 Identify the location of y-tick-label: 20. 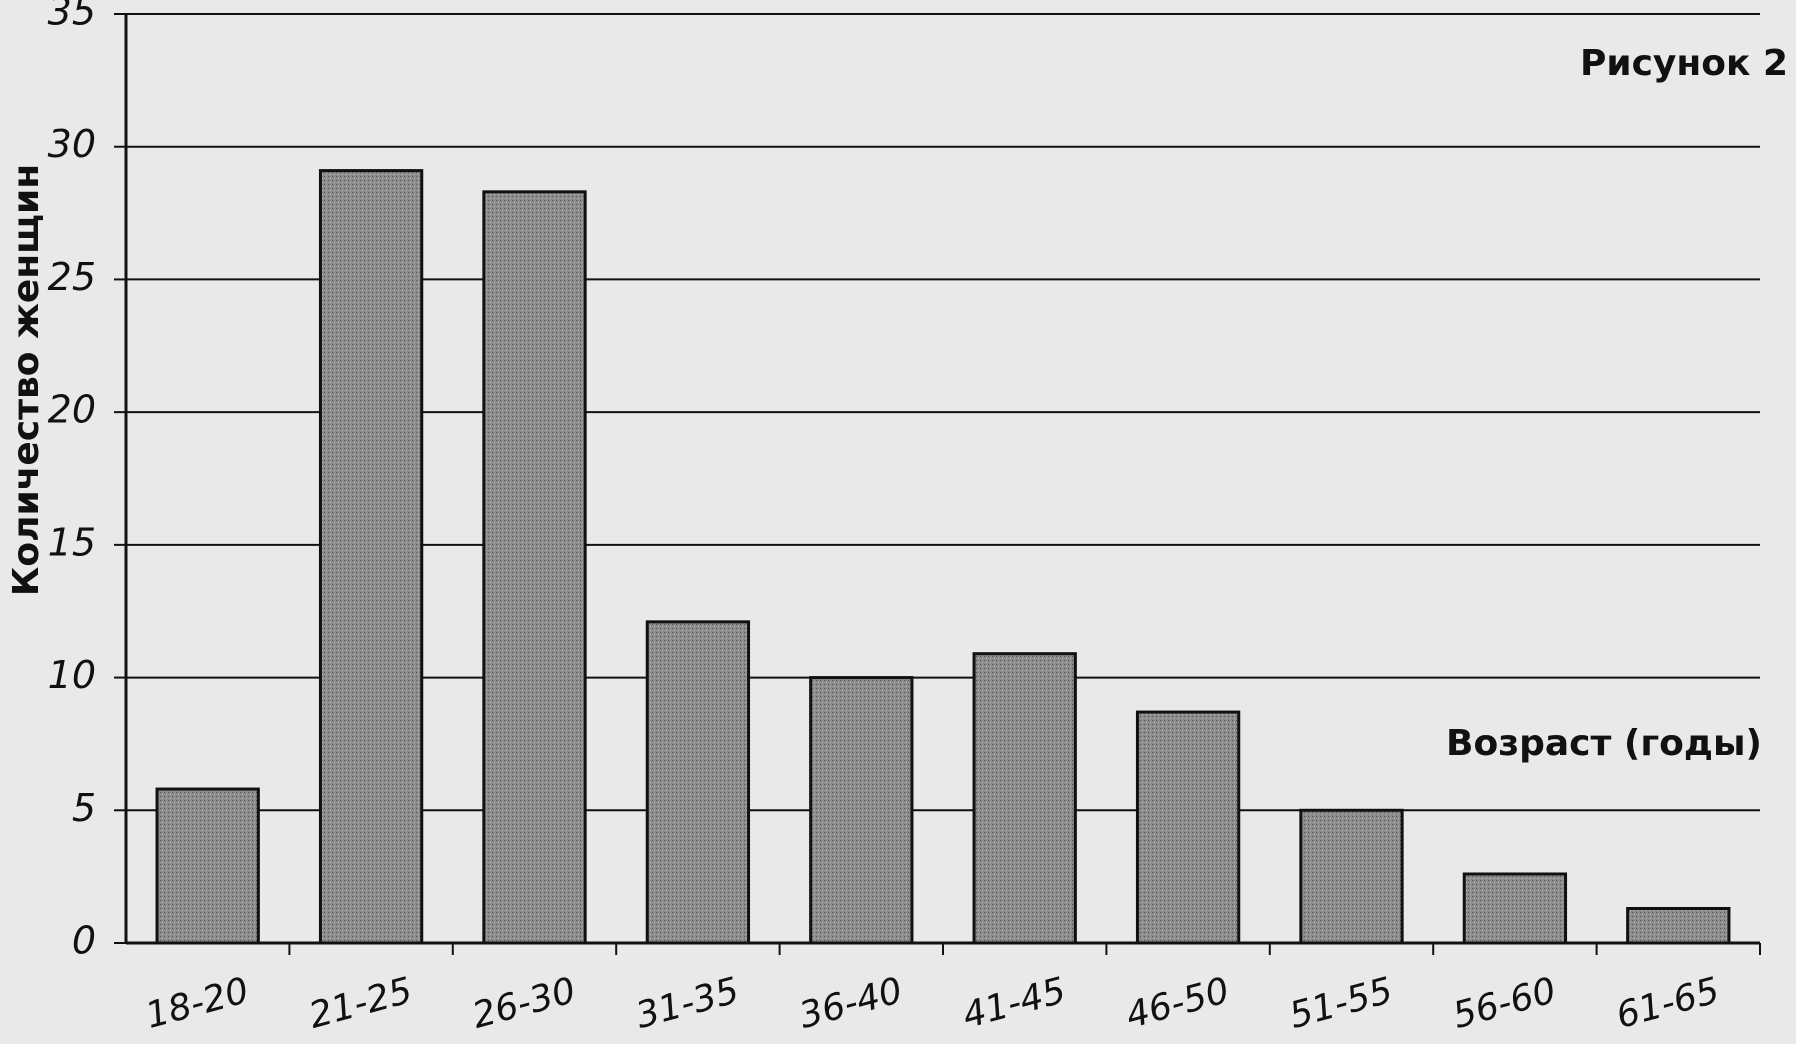
(72, 410).